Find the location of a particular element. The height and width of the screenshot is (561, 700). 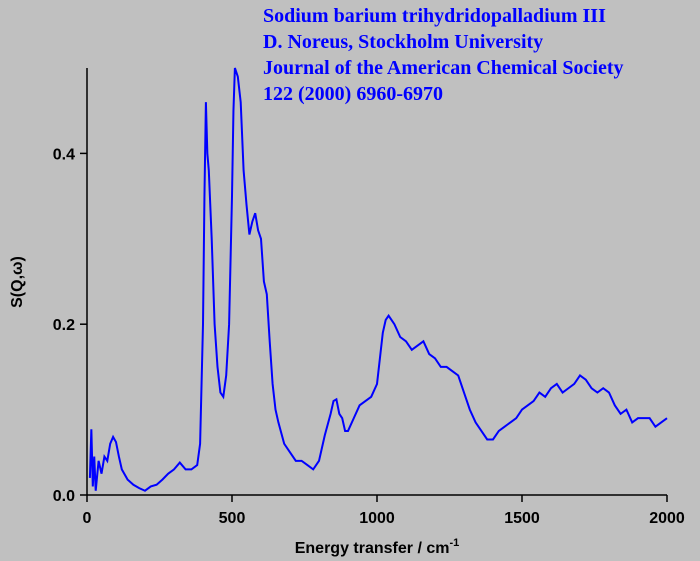

annotation: Sodium barium trihydridopalladium III is located at coordinates (434, 16).